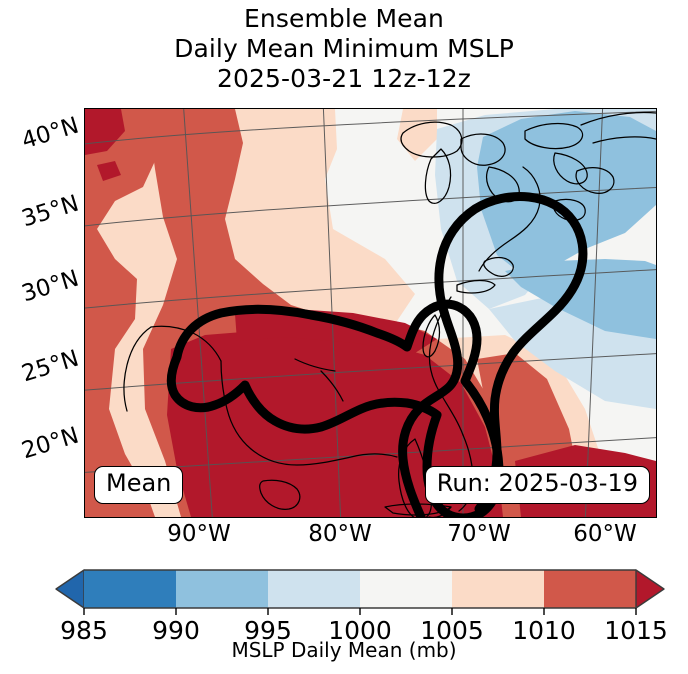  What do you see at coordinates (360, 592) in the screenshot?
I see `colorbar-gradient` at bounding box center [360, 592].